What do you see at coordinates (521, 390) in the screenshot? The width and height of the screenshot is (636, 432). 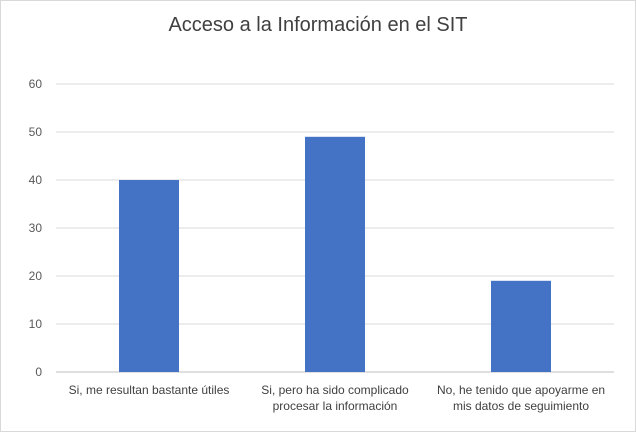 I see `x-category-label: No, he tenido que apoyarme en` at bounding box center [521, 390].